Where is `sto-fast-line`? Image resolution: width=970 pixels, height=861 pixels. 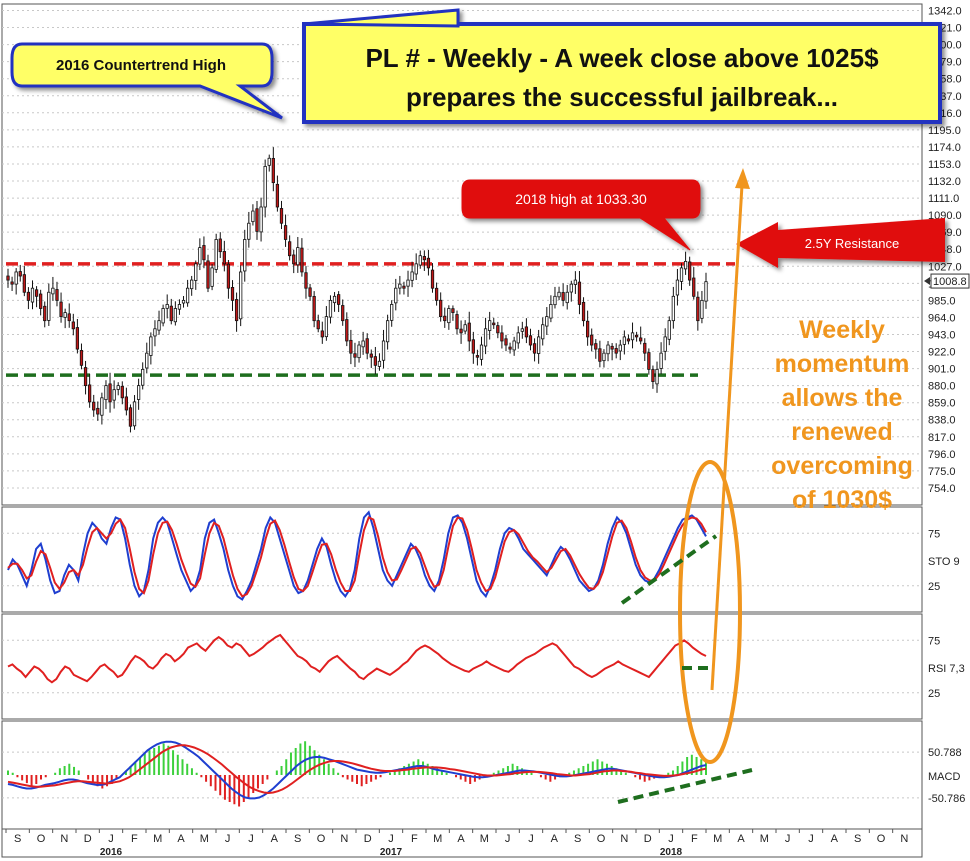 sto-fast-line is located at coordinates (357, 555).